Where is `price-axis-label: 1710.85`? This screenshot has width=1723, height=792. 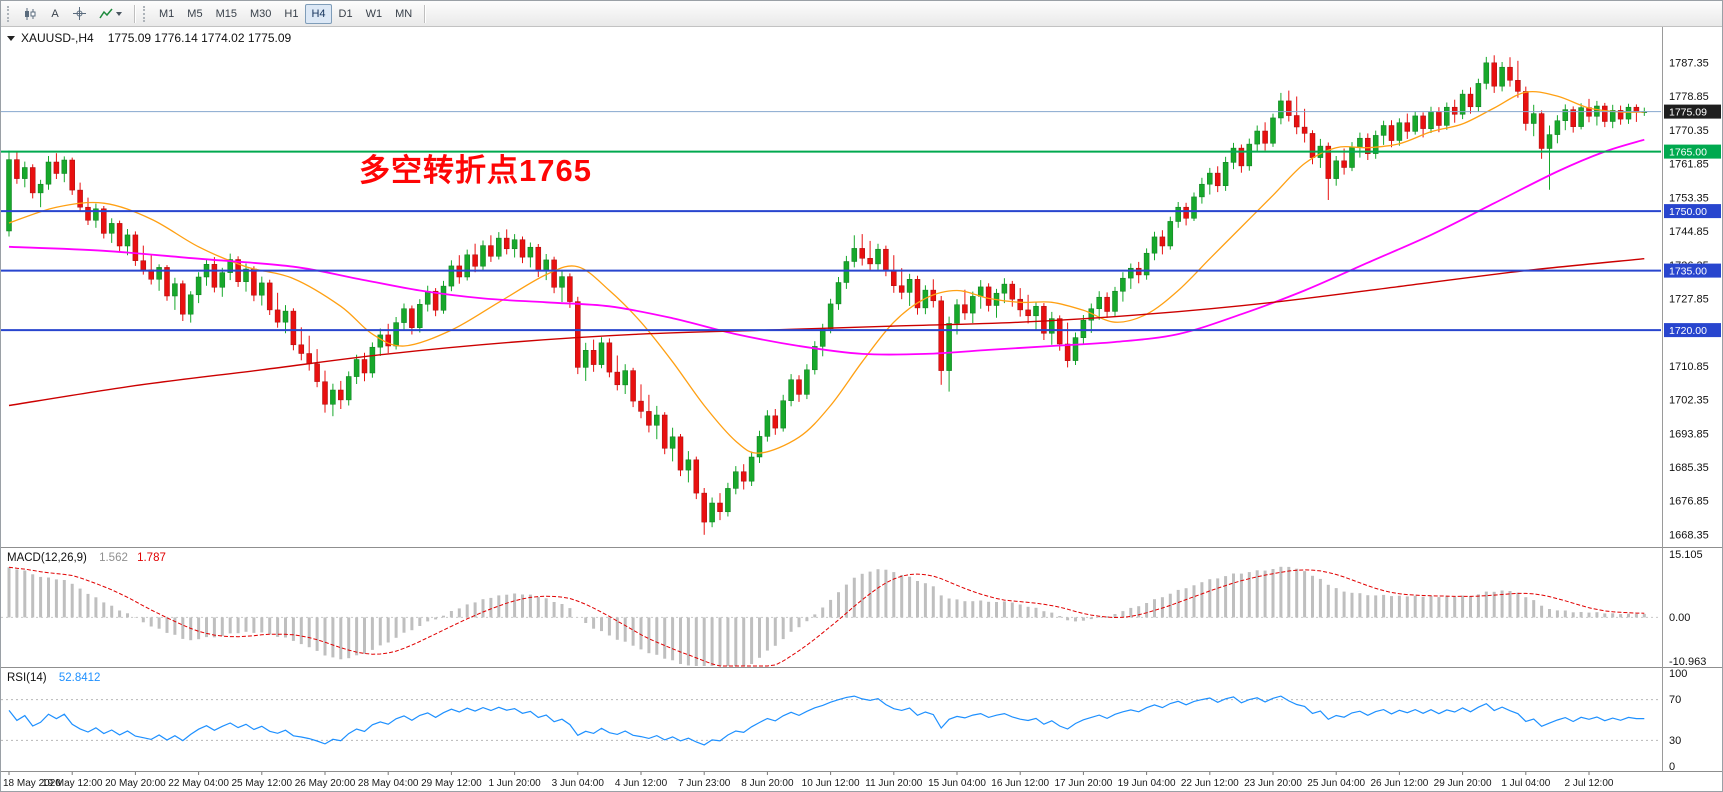
price-axis-label: 1710.85 is located at coordinates (1689, 367).